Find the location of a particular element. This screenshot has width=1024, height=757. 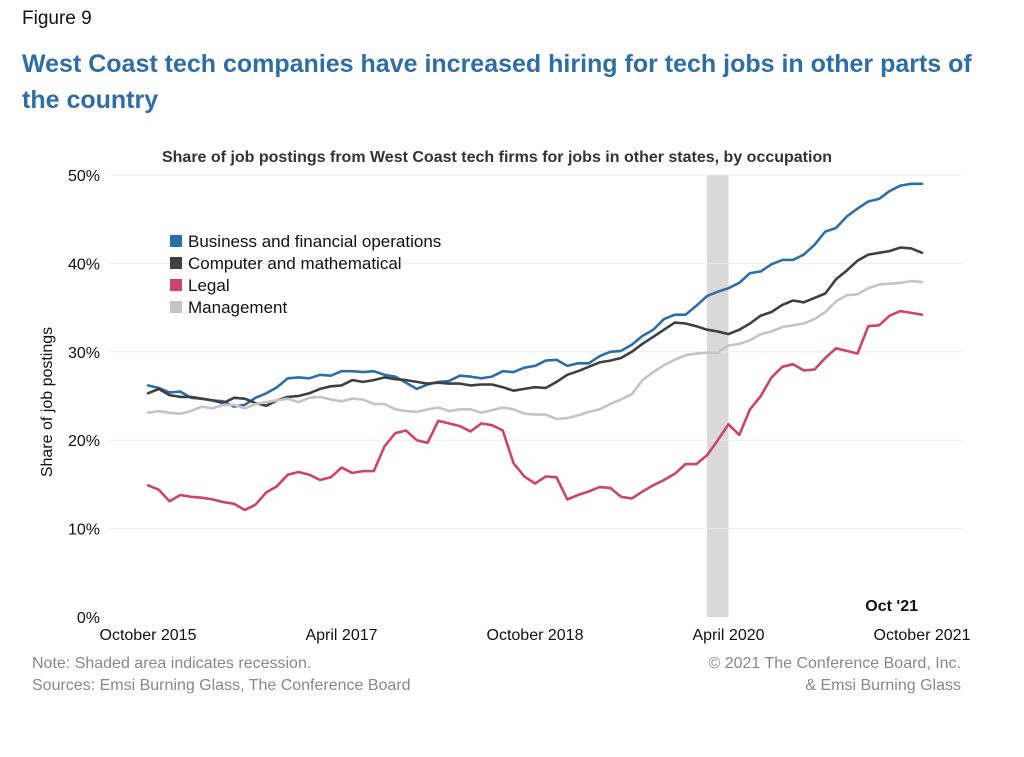

credit-line-2: & Emsi Burning Glass is located at coordinates (883, 685).